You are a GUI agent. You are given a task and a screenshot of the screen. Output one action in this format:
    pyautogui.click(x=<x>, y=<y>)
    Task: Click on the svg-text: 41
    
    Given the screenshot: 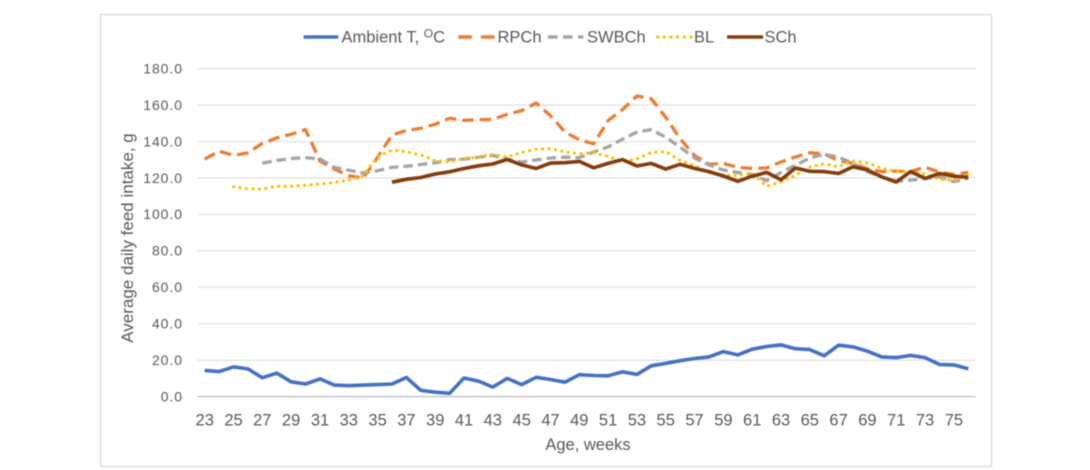 What is the action you would take?
    pyautogui.click(x=464, y=421)
    